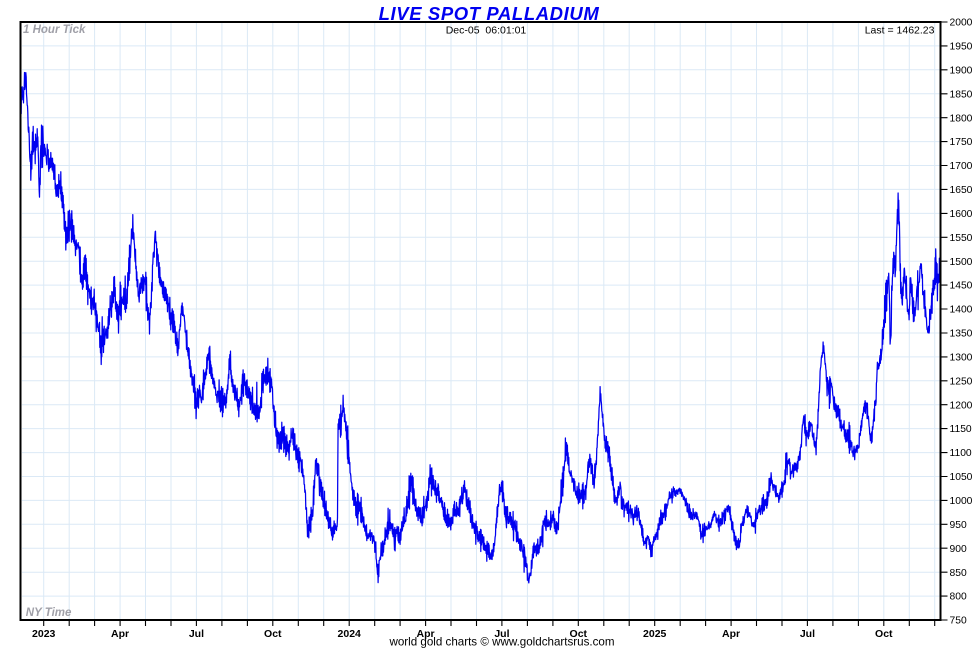  What do you see at coordinates (44, 634) in the screenshot?
I see `svg-text: 2023` at bounding box center [44, 634].